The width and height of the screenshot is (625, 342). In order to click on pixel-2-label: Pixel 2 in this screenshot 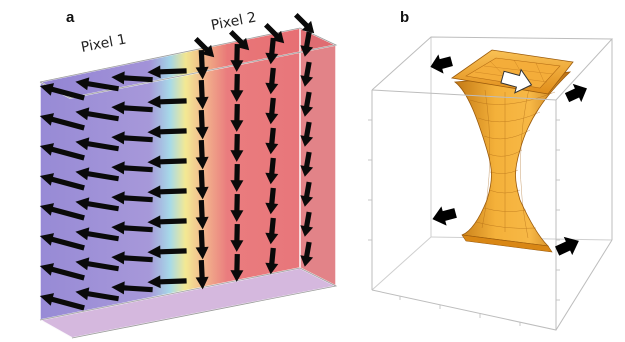, I will do `click(234, 21)`.